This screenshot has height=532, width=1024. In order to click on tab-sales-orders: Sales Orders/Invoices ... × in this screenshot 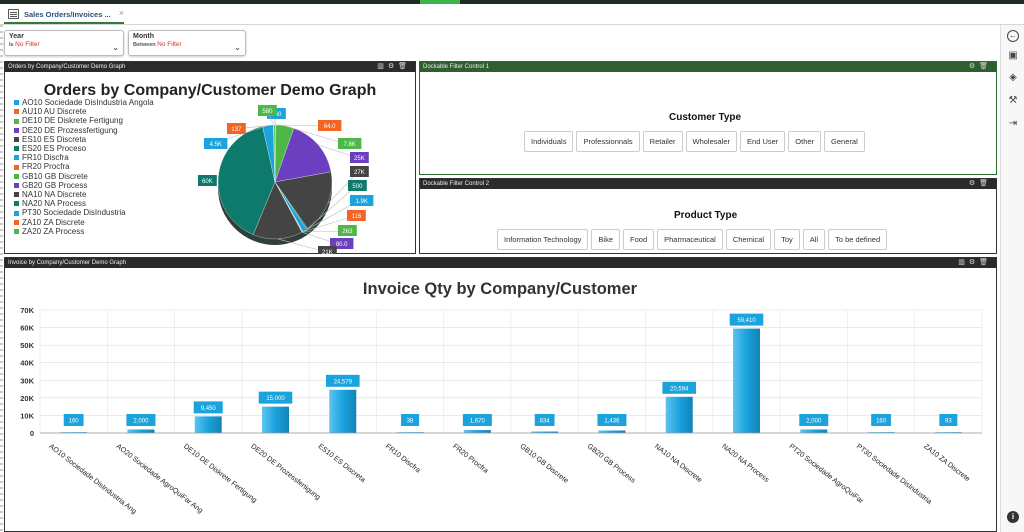, I will do `click(64, 15)`.